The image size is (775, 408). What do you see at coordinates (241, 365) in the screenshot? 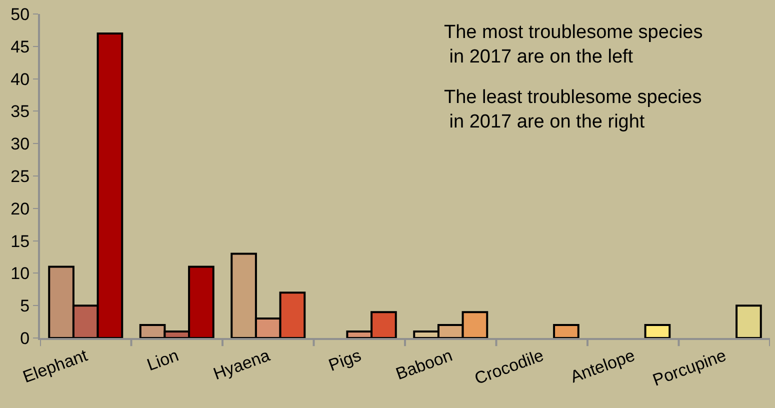
I see `x-tick-label: Hyaena` at bounding box center [241, 365].